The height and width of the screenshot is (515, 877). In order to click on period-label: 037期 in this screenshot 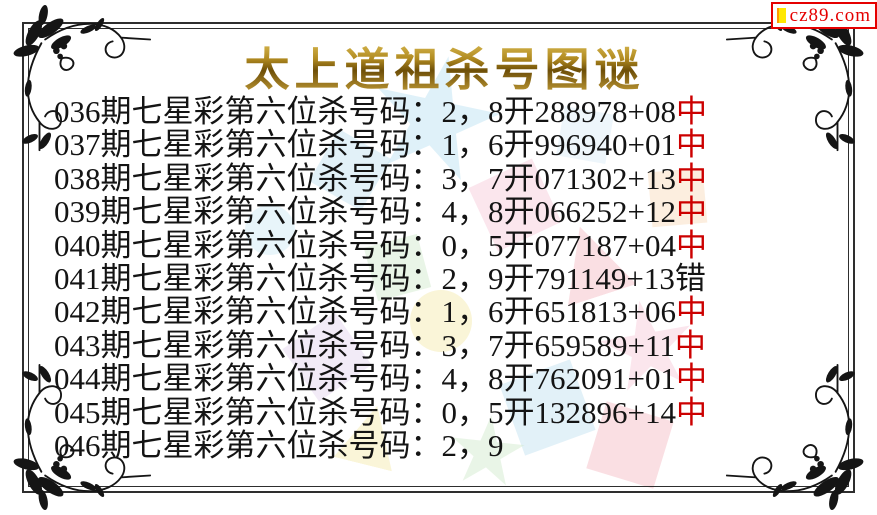, I will do `click(93, 145)`.